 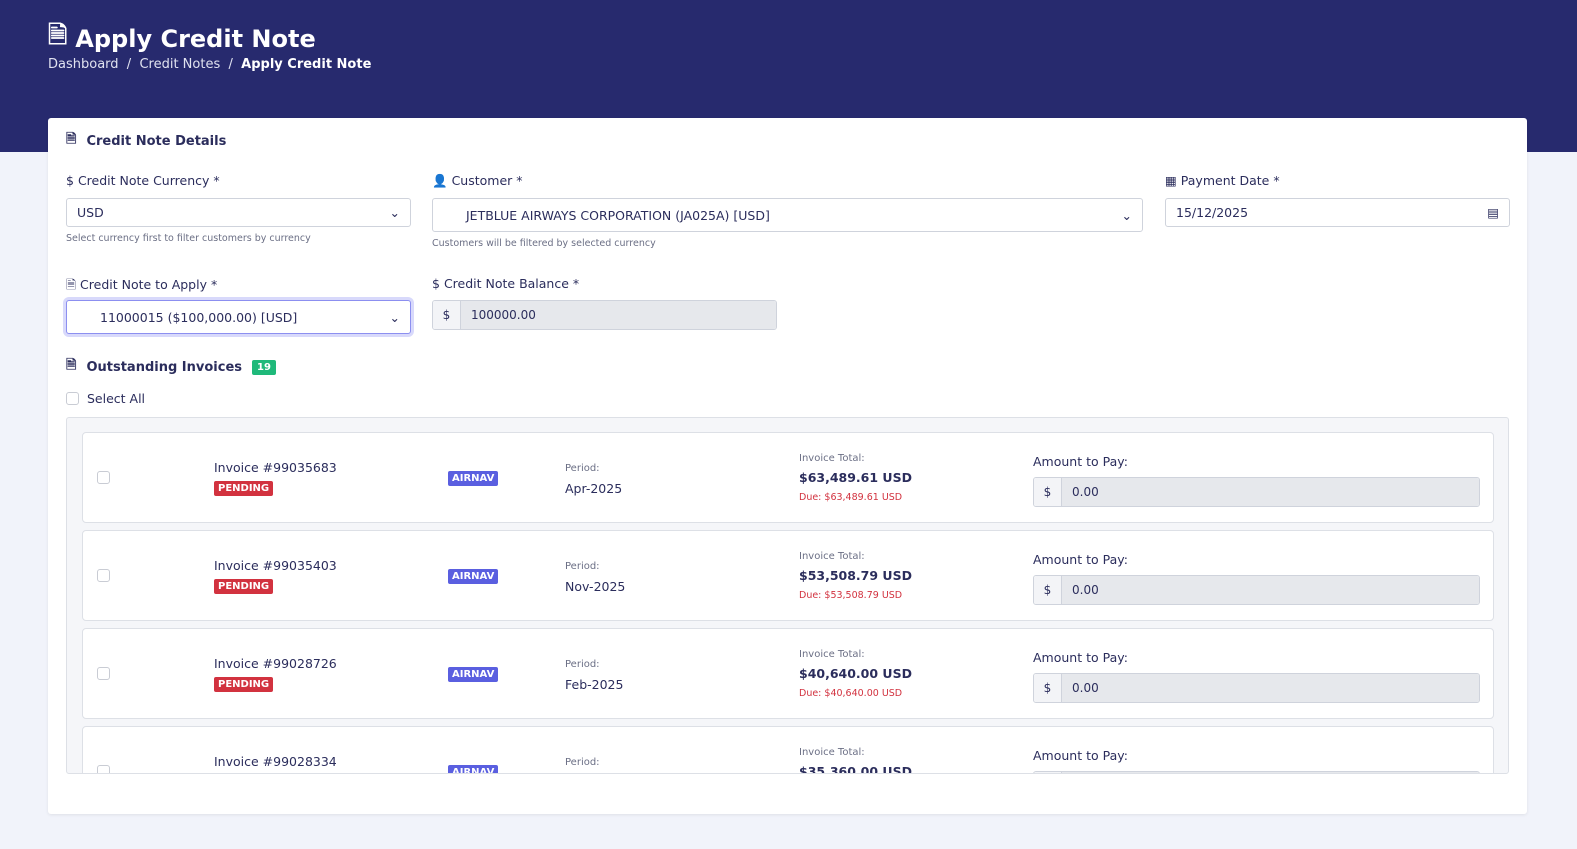 I want to click on breadcrumb-credit-notes: Credit Notes, so click(x=180, y=64).